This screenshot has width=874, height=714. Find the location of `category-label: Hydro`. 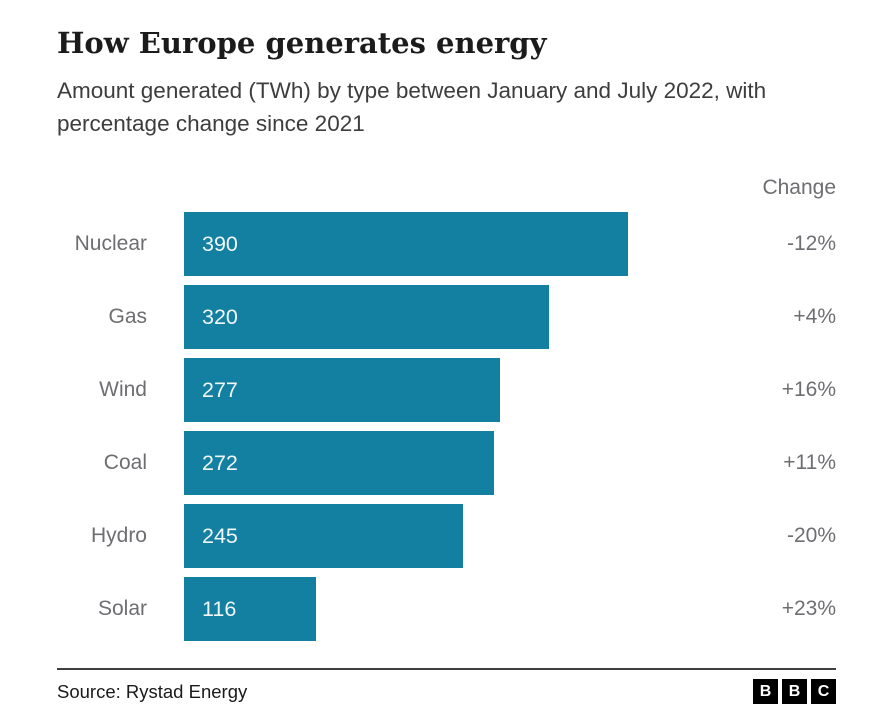

category-label: Hydro is located at coordinates (118, 535).